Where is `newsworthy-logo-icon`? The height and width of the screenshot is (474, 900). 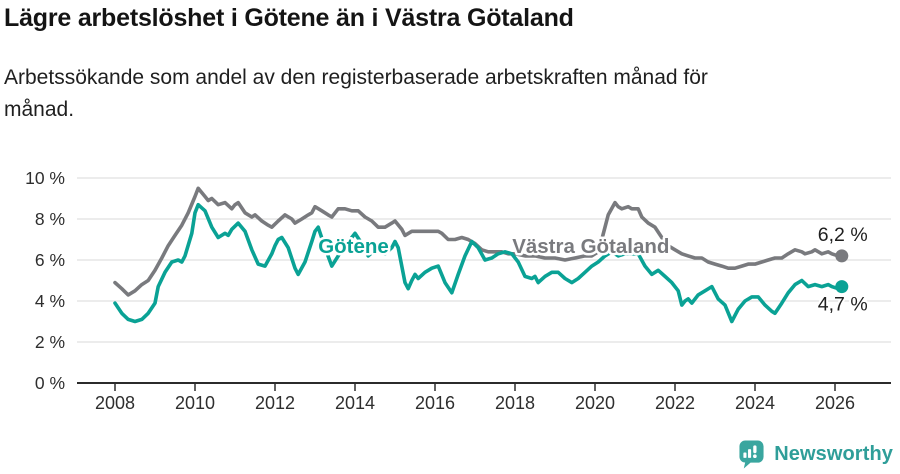
newsworthy-logo-icon is located at coordinates (751, 454).